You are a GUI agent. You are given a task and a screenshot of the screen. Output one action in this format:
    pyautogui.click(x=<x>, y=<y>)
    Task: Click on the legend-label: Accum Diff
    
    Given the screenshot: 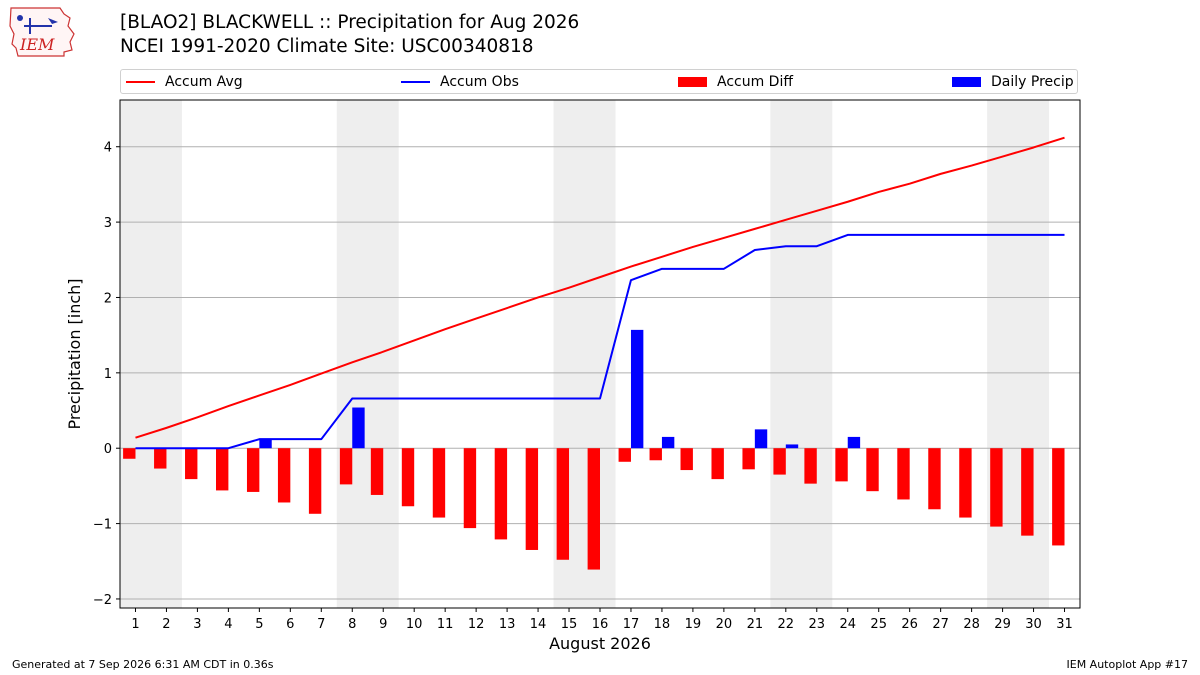 What is the action you would take?
    pyautogui.click(x=755, y=82)
    